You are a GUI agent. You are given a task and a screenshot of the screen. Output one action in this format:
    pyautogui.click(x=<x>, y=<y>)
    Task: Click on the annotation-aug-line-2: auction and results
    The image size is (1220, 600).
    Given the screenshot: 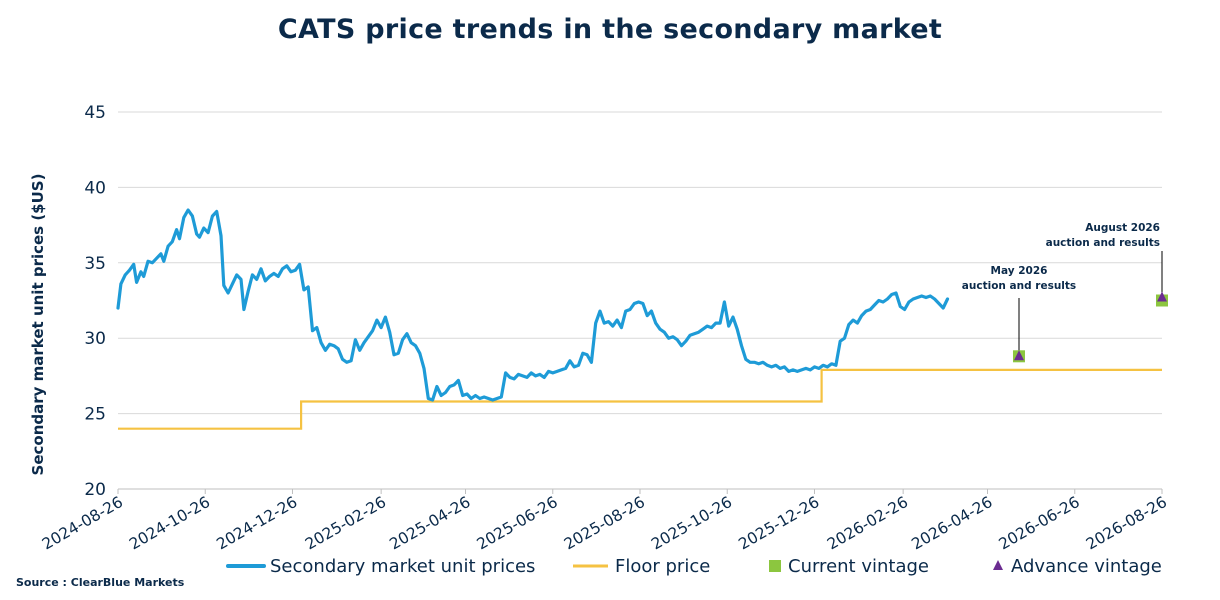 What is the action you would take?
    pyautogui.click(x=1103, y=243)
    